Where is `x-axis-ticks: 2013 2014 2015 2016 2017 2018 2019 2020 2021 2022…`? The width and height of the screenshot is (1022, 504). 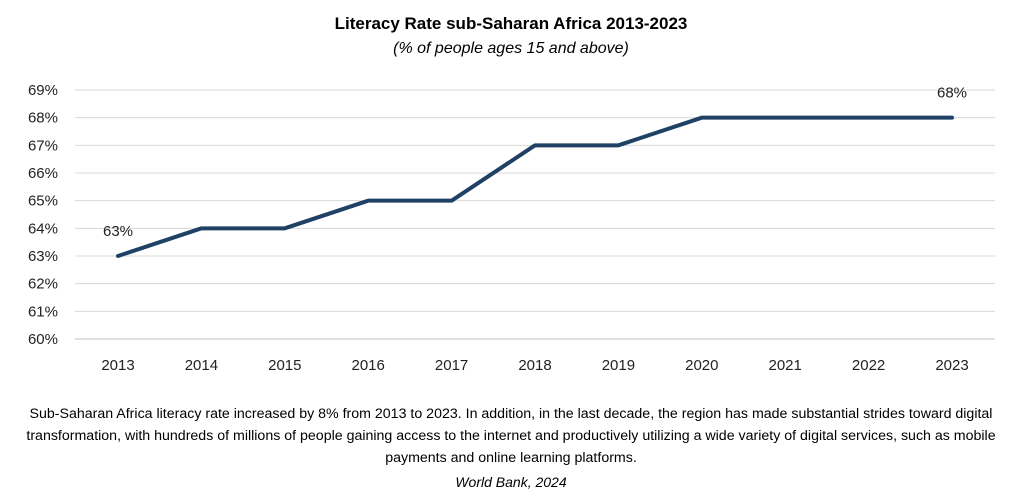 x-axis-ticks: 2013 2014 2015 2016 2017 2018 2019 2020 2021 2022… is located at coordinates (534, 365).